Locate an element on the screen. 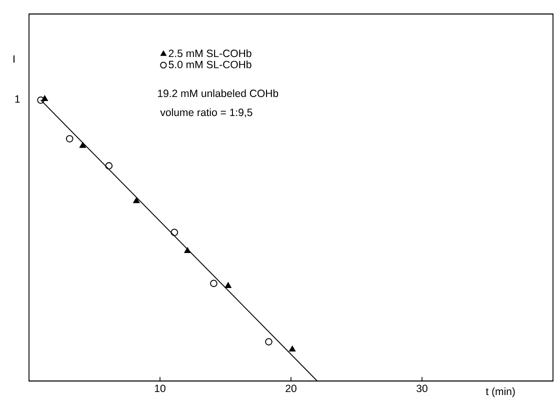  x-tick-label: 20 is located at coordinates (291, 388).